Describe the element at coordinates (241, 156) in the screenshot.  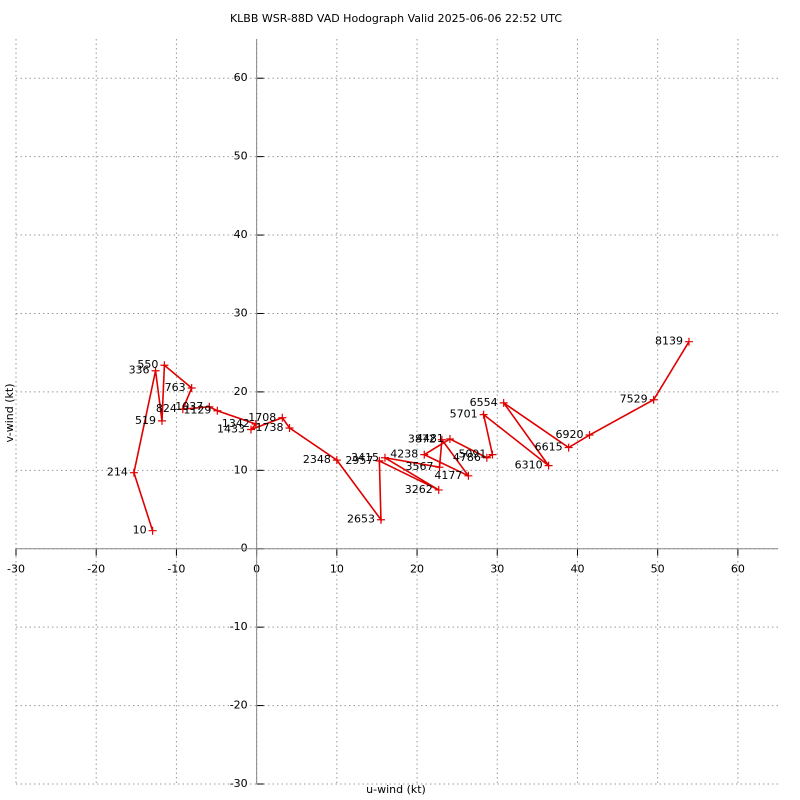
I see `y-tick-label: 50` at that location.